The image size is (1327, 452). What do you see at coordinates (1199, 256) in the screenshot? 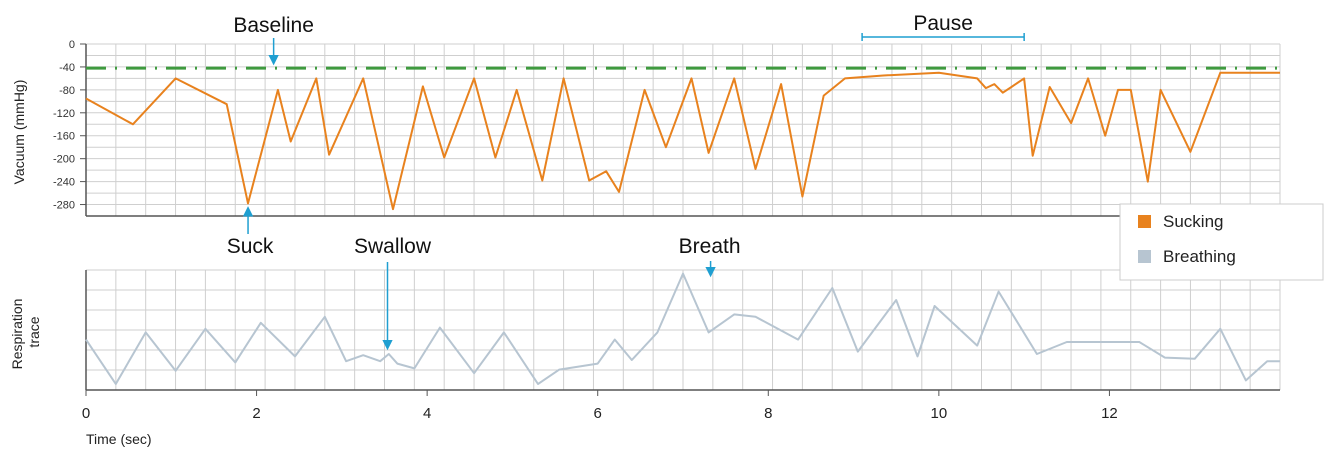
I see `legend-label-breathing: Breathing` at bounding box center [1199, 256].